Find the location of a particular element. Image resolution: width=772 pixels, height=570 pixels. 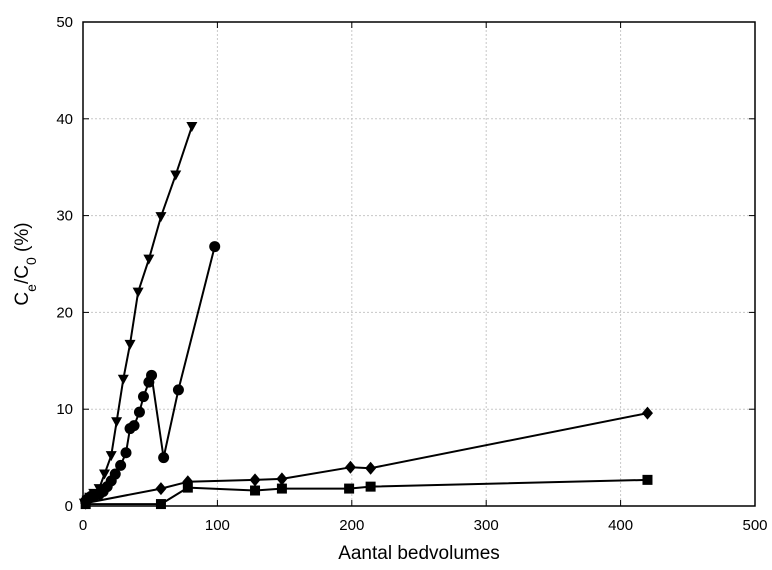

y-tick-label: 10 is located at coordinates (64, 409).